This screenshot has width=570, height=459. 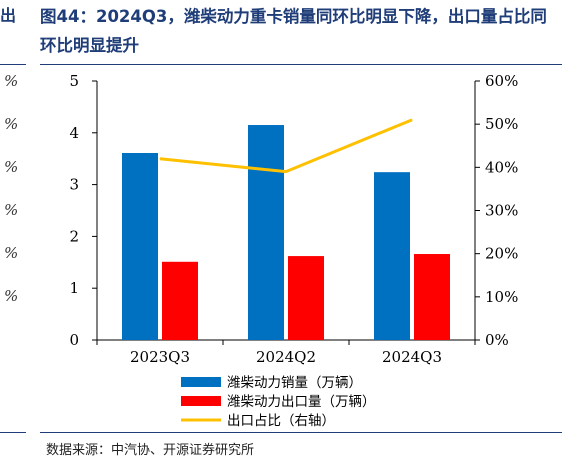 What do you see at coordinates (501, 124) in the screenshot?
I see `right-axis-tick-label: 50%` at bounding box center [501, 124].